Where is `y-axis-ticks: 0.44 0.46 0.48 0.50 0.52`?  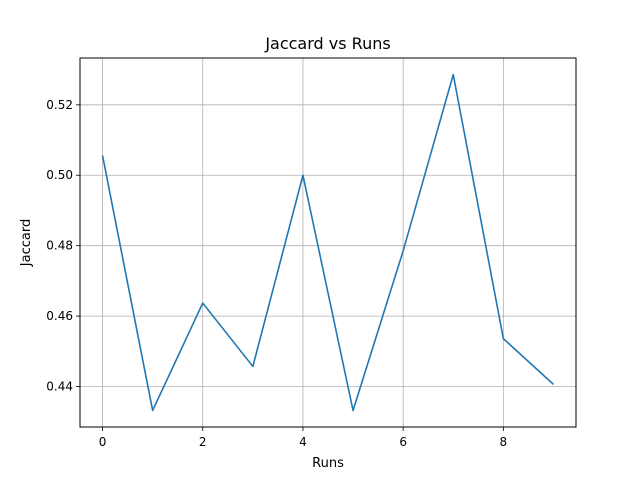
y-axis-ticks: 0.44 0.46 0.48 0.50 0.52 is located at coordinates (63, 246).